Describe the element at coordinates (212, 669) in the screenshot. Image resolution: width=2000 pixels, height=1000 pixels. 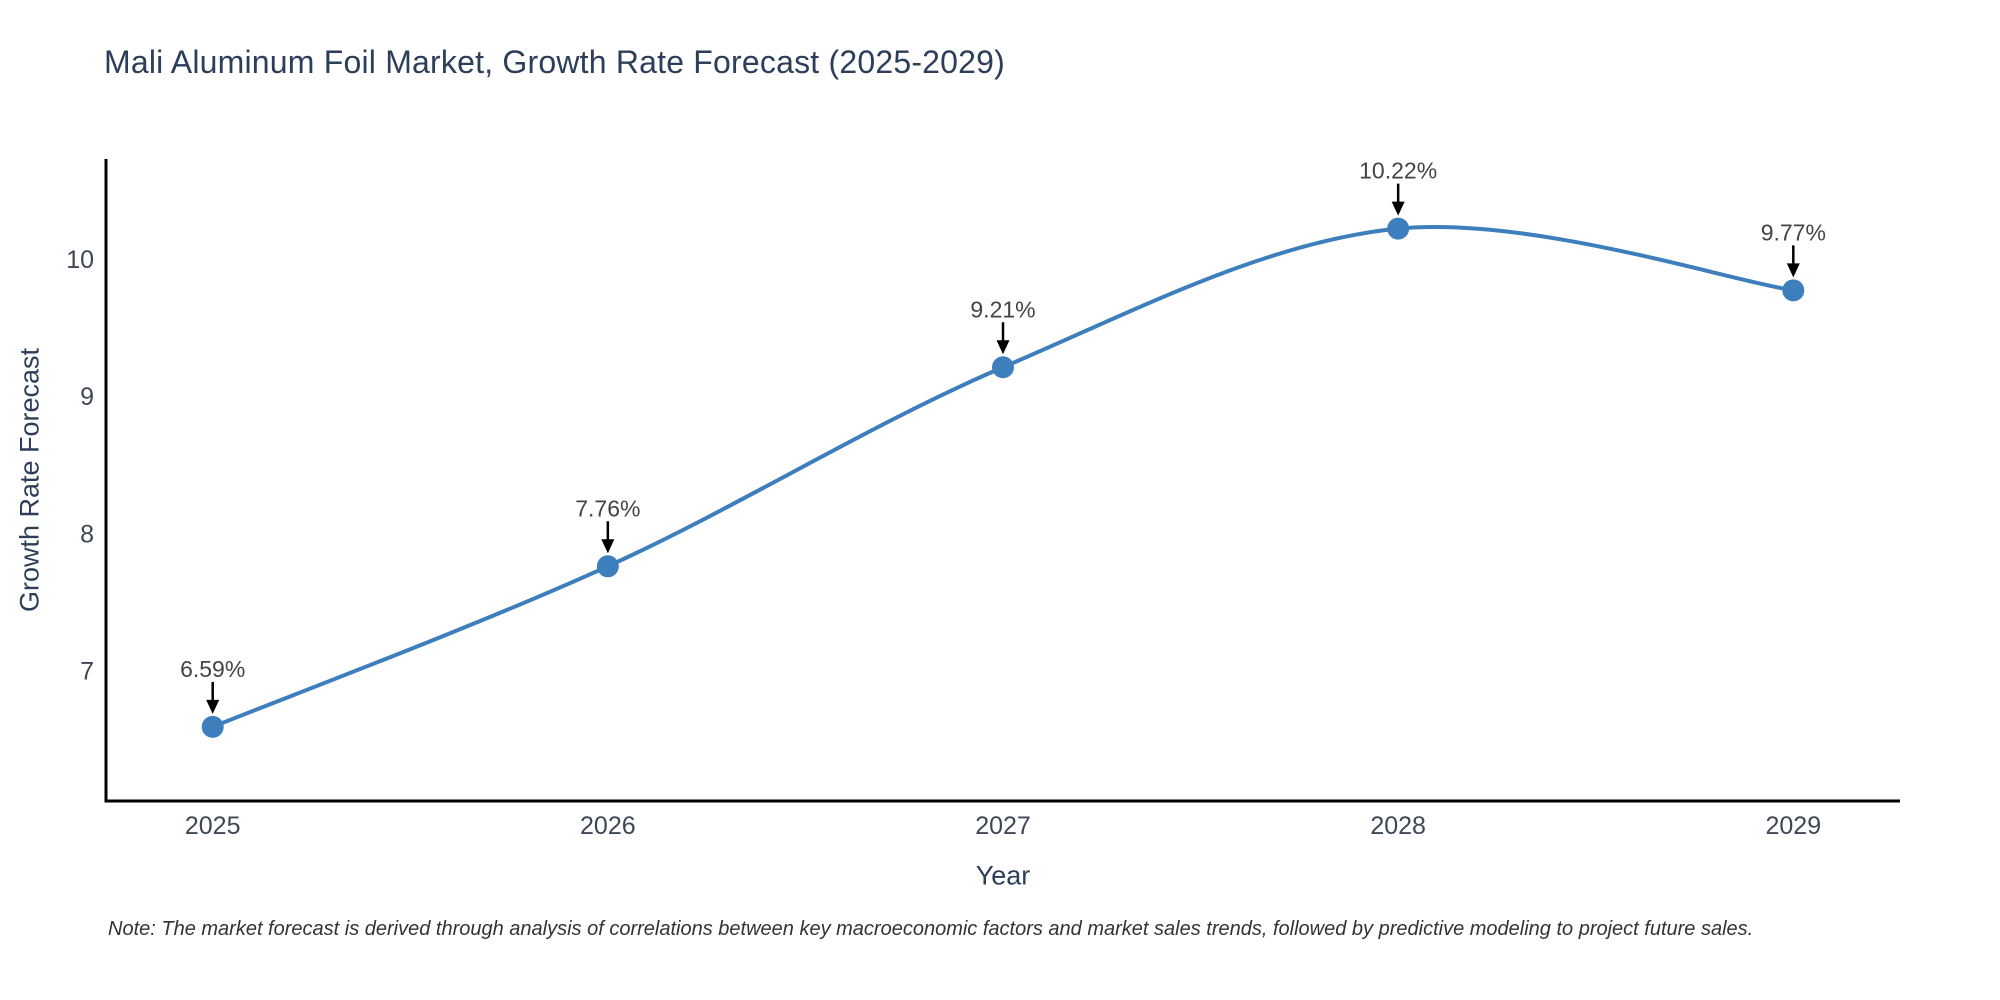
I see `data-point-label: 6.59%` at that location.